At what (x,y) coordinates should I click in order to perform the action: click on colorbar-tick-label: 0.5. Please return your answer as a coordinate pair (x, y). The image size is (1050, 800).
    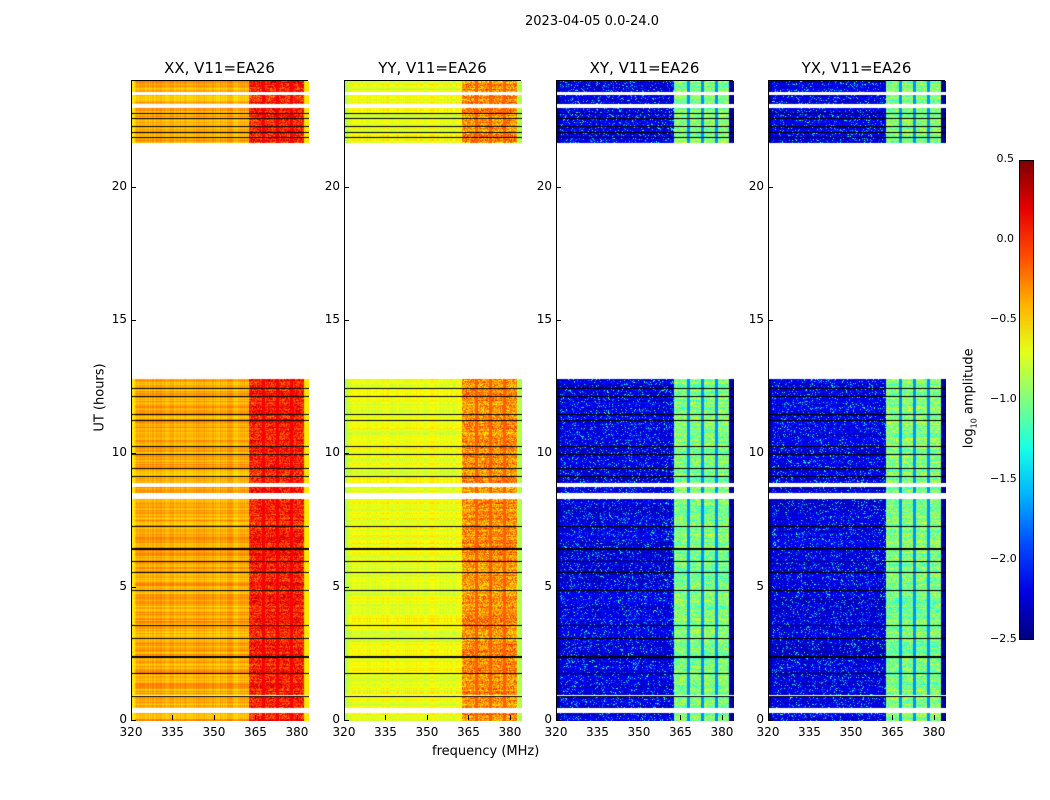
    Looking at the image, I should click on (1005, 158).